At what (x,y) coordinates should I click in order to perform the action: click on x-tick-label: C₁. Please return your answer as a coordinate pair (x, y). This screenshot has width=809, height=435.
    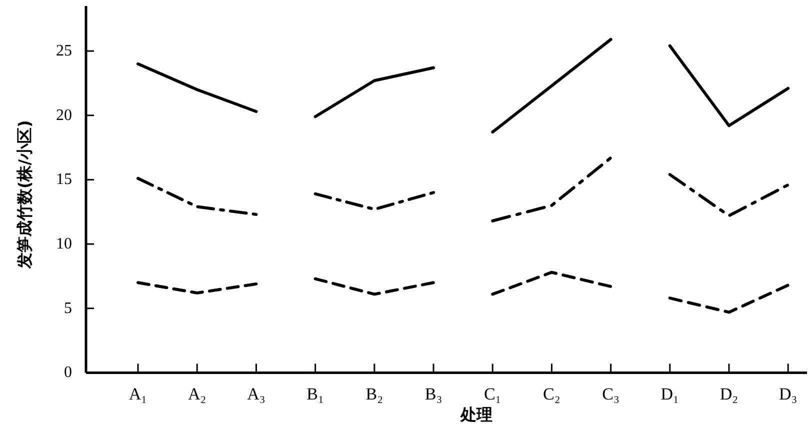
    Looking at the image, I should click on (493, 394).